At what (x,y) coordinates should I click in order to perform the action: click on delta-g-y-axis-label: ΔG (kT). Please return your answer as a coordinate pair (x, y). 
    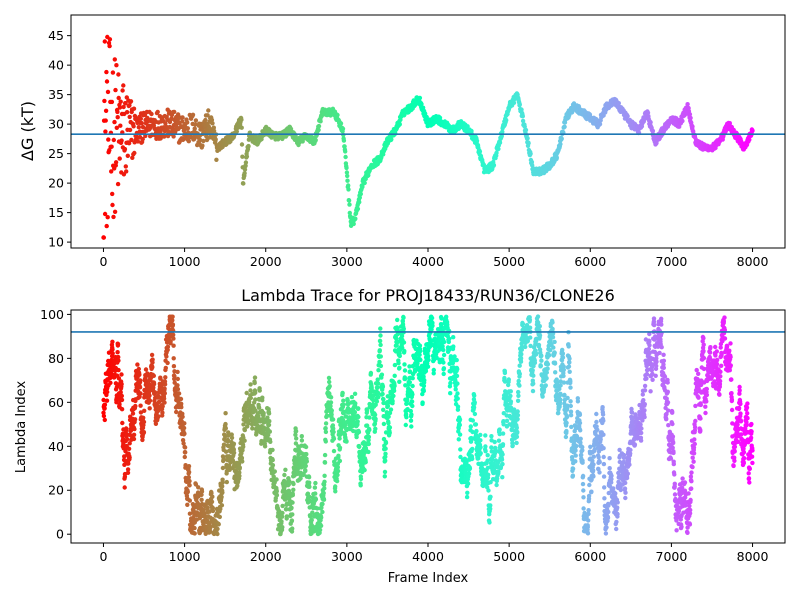
    Looking at the image, I should click on (27, 131).